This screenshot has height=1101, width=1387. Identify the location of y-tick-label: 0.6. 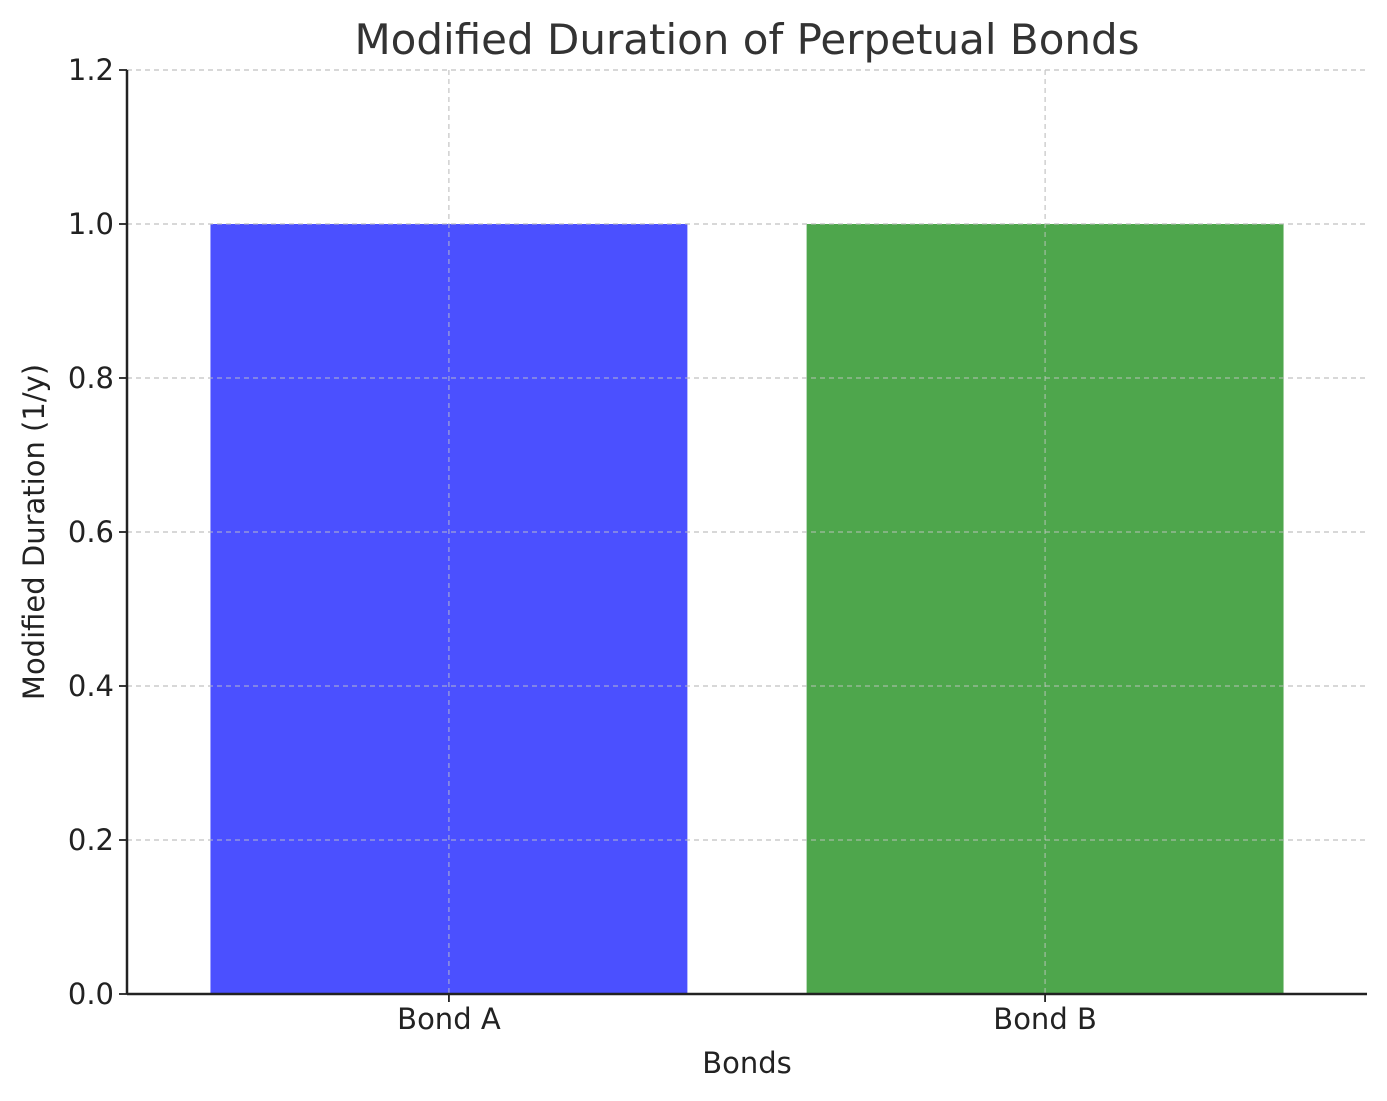
(91, 532).